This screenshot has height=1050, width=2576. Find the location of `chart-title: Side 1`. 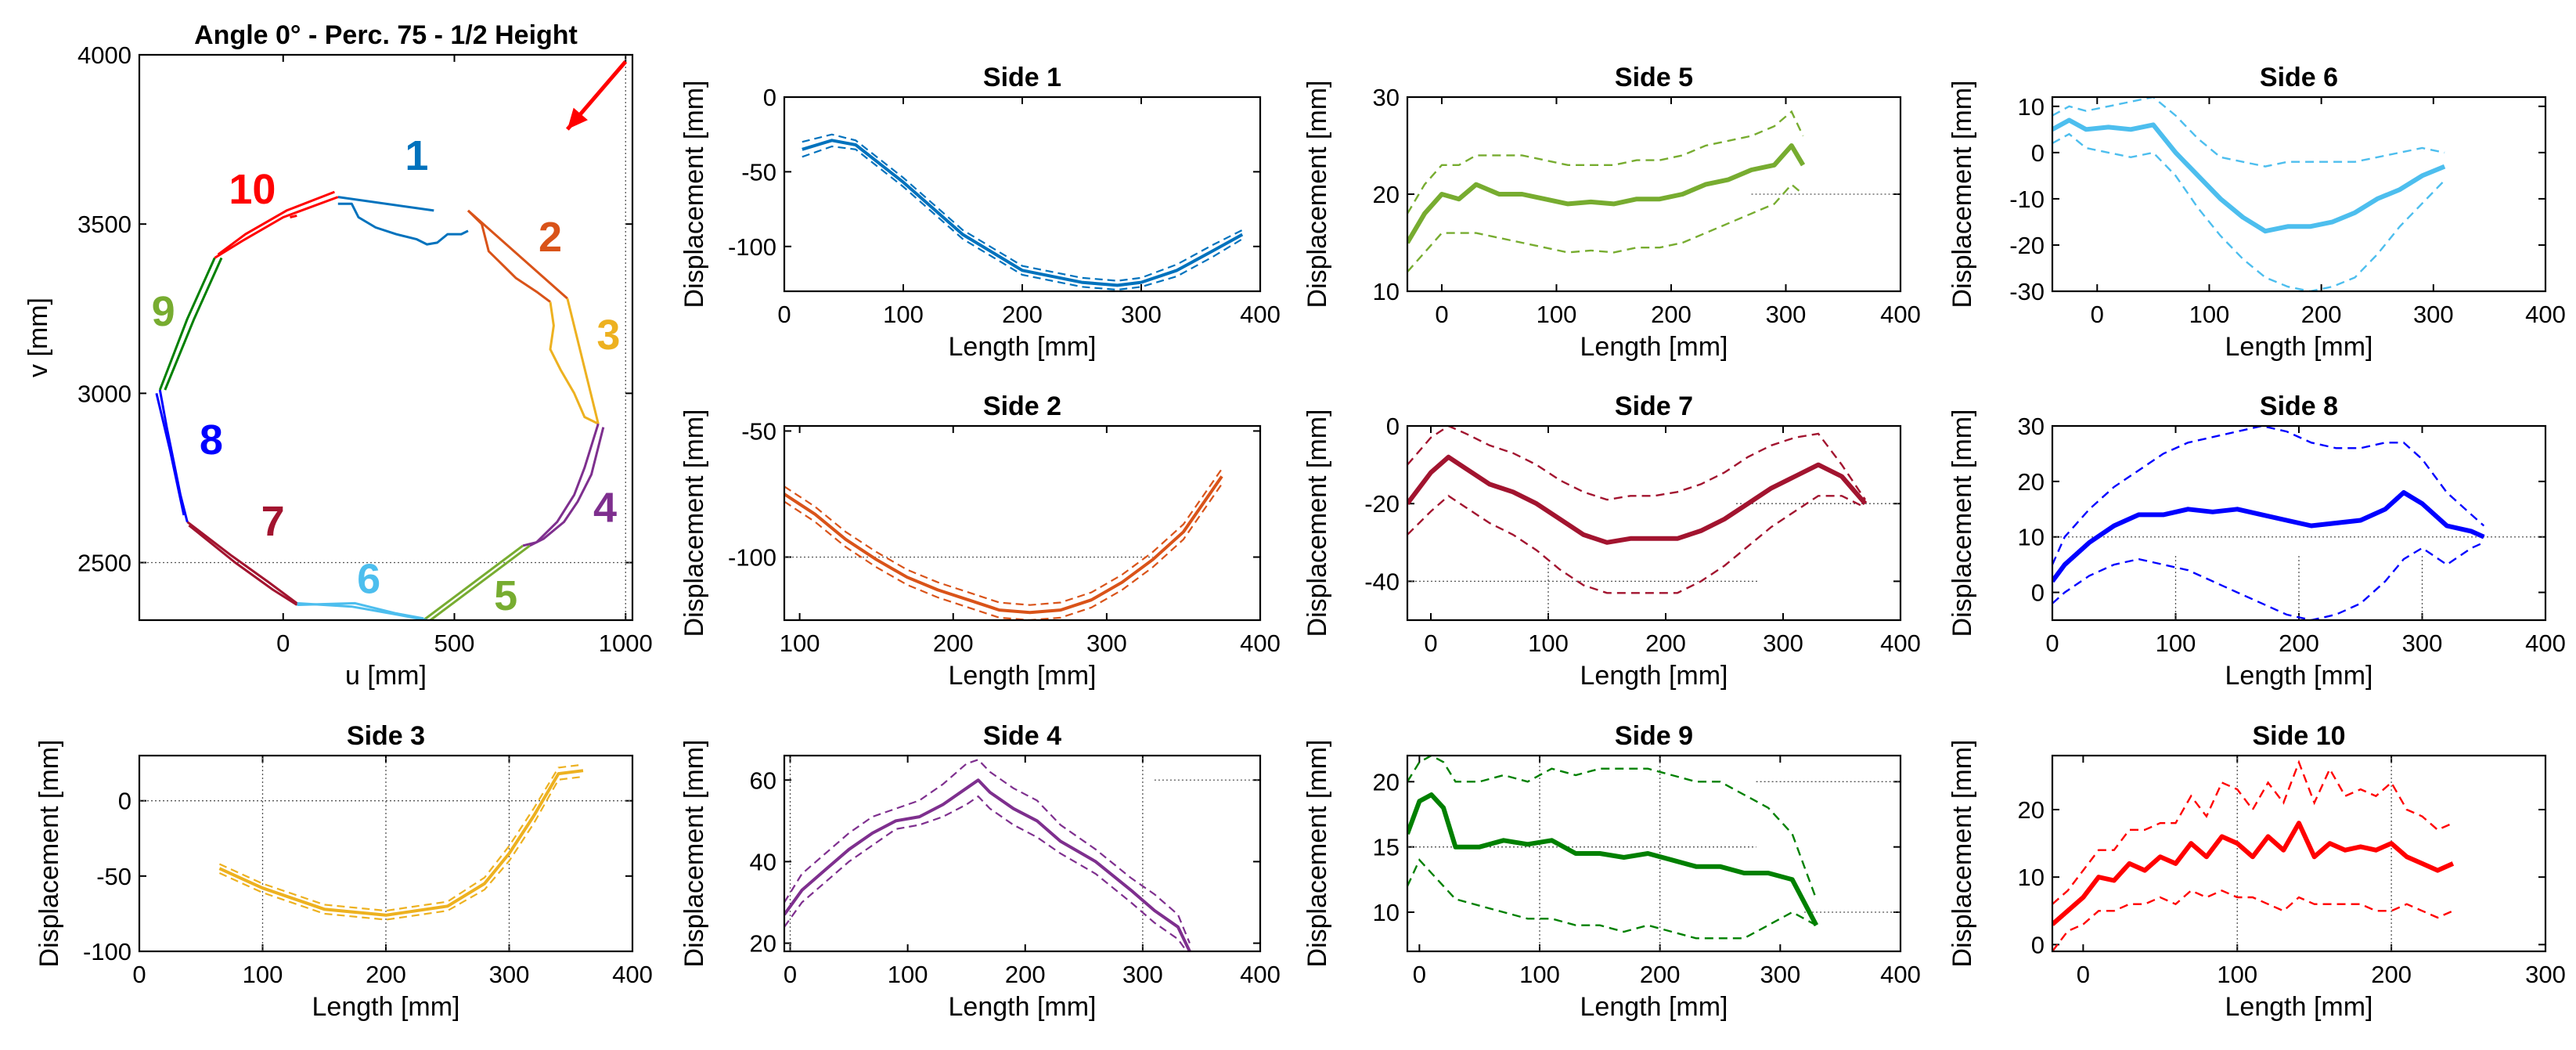

chart-title: Side 1 is located at coordinates (1022, 77).